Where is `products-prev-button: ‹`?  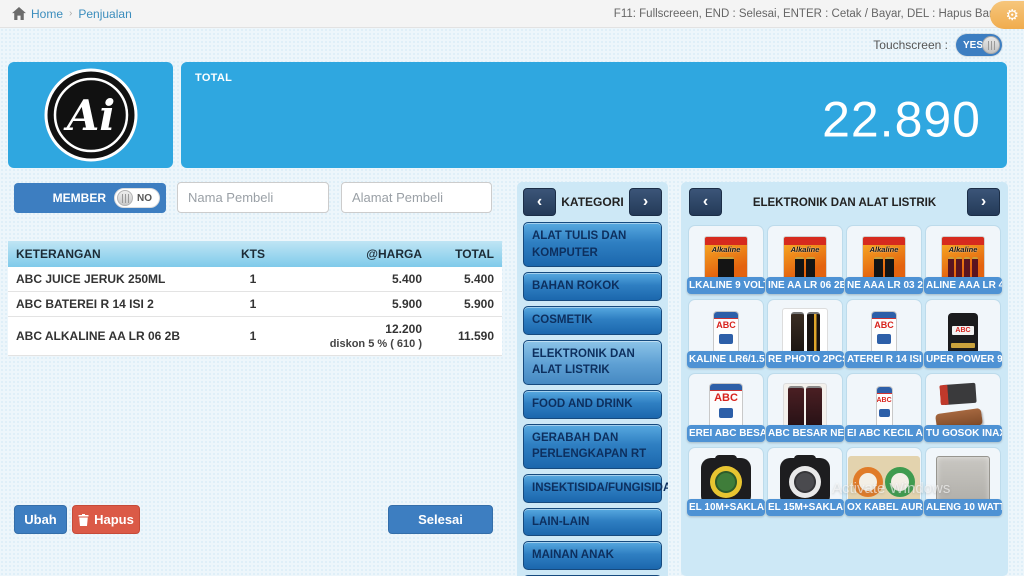 products-prev-button: ‹ is located at coordinates (705, 202).